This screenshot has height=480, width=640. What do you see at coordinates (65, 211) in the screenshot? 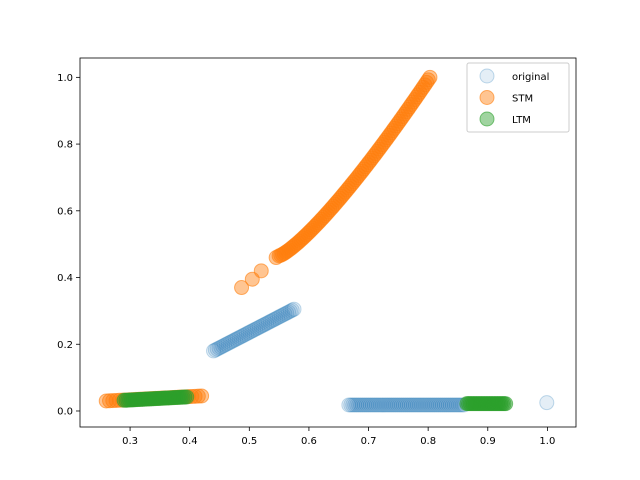
I see `y-tick-label: 0.6` at bounding box center [65, 211].